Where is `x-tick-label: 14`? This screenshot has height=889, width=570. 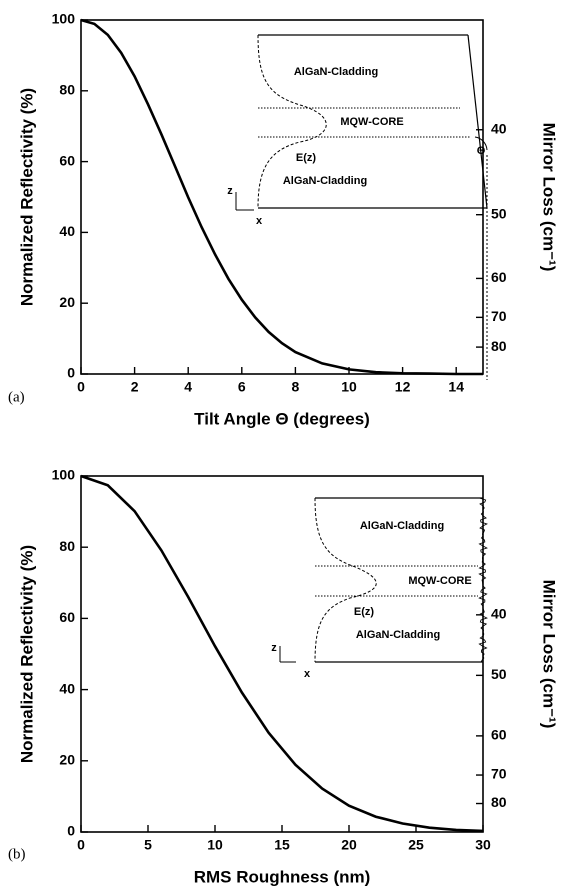
x-tick-label: 14 is located at coordinates (456, 387).